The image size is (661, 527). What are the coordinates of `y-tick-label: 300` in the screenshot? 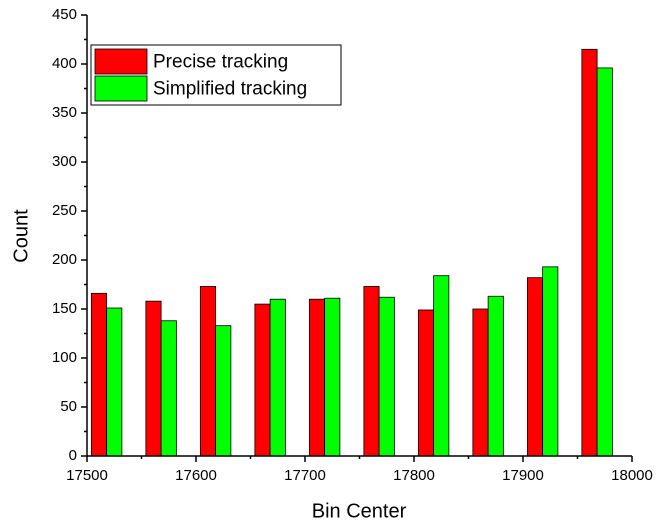 It's located at (64, 161).